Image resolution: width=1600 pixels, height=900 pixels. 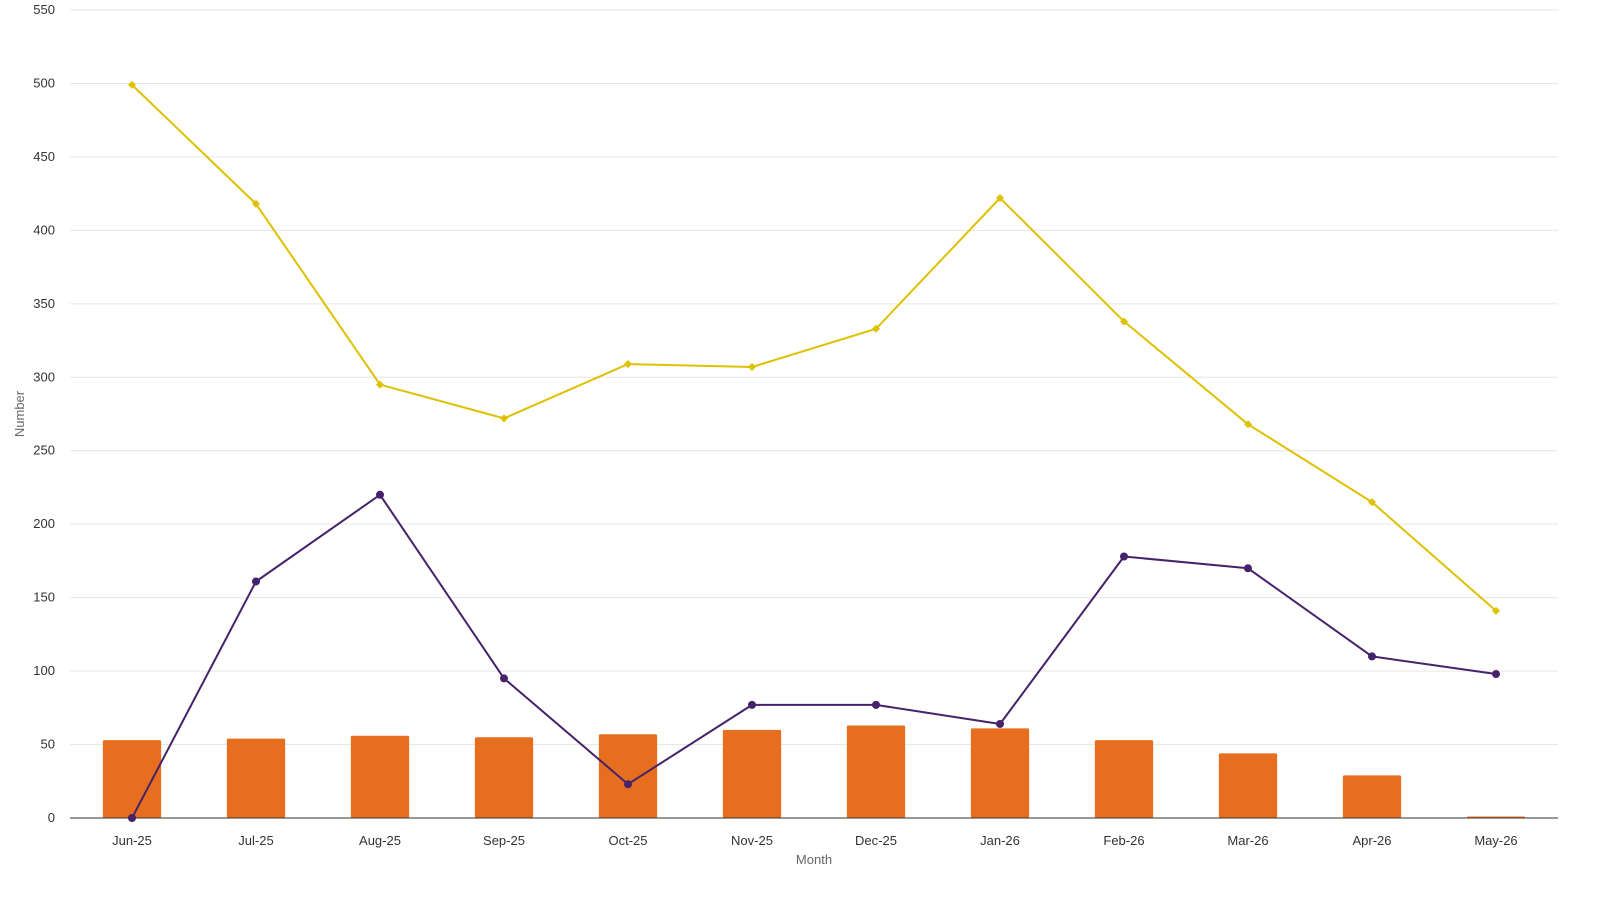 What do you see at coordinates (44, 9) in the screenshot?
I see `y-tick-label: 550` at bounding box center [44, 9].